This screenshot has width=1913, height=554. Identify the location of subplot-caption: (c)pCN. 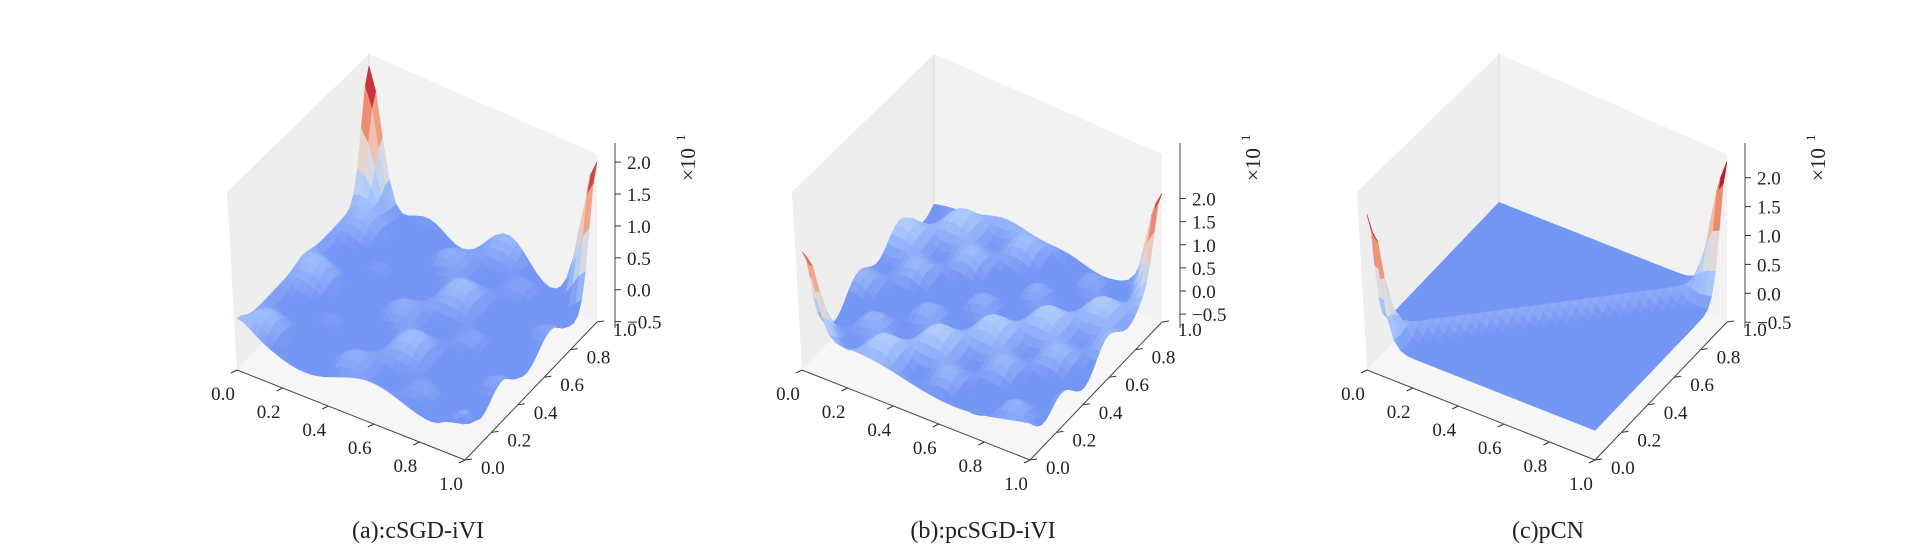
(1548, 531).